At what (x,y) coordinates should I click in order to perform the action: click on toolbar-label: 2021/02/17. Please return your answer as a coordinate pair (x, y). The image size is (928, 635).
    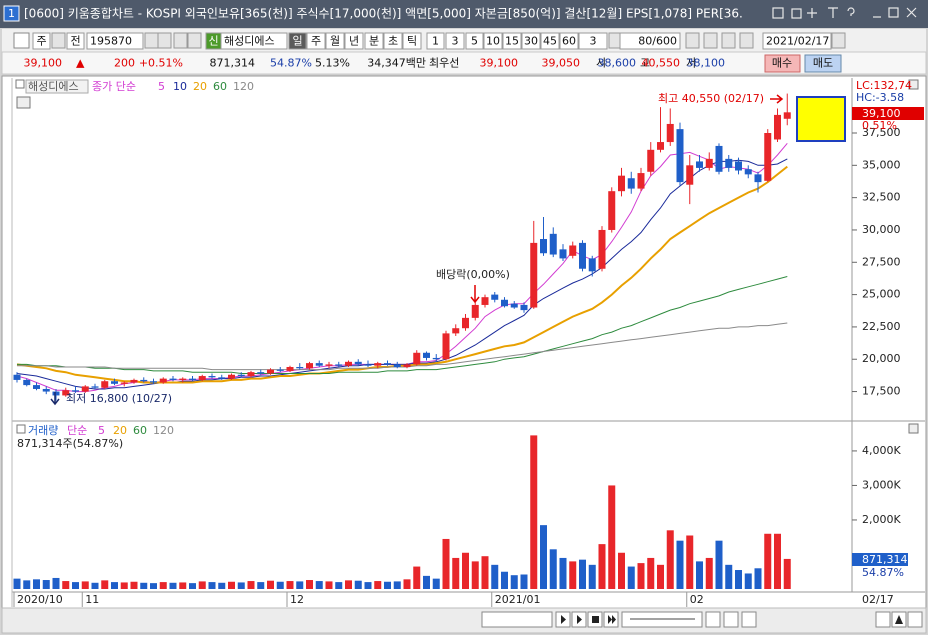
    Looking at the image, I should click on (797, 41).